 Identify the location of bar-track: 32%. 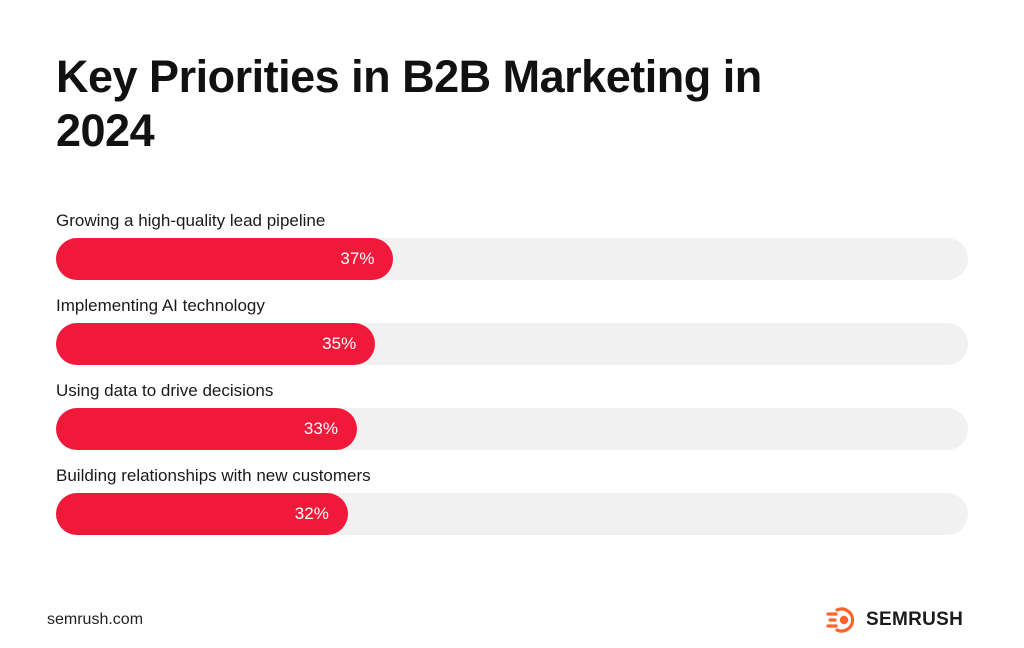
(512, 514).